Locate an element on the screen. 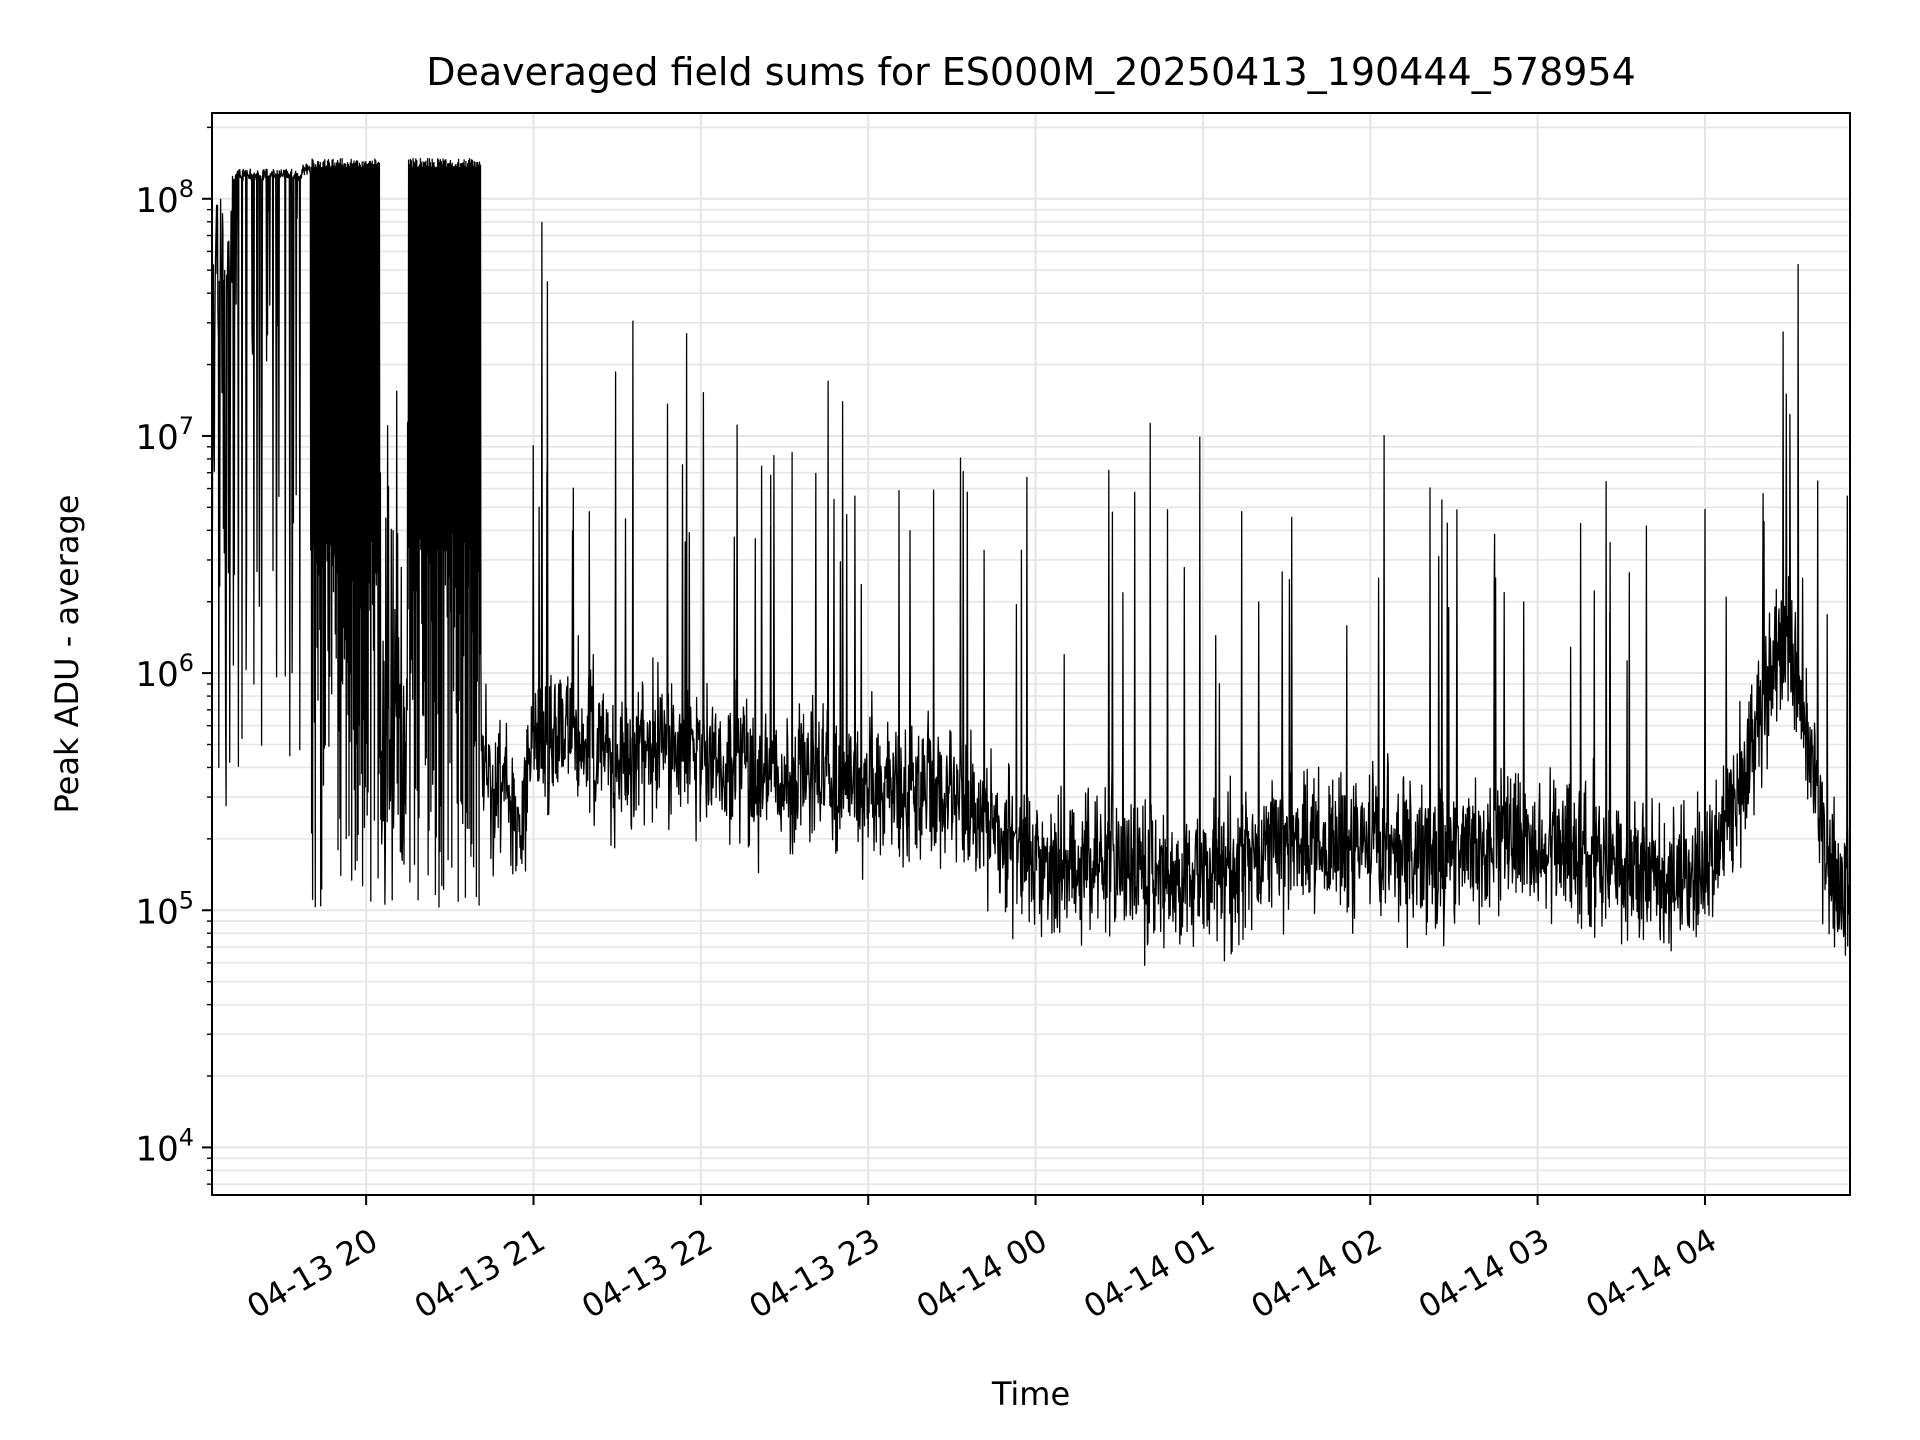  y-tick-label: 10⁷ is located at coordinates (164, 435).